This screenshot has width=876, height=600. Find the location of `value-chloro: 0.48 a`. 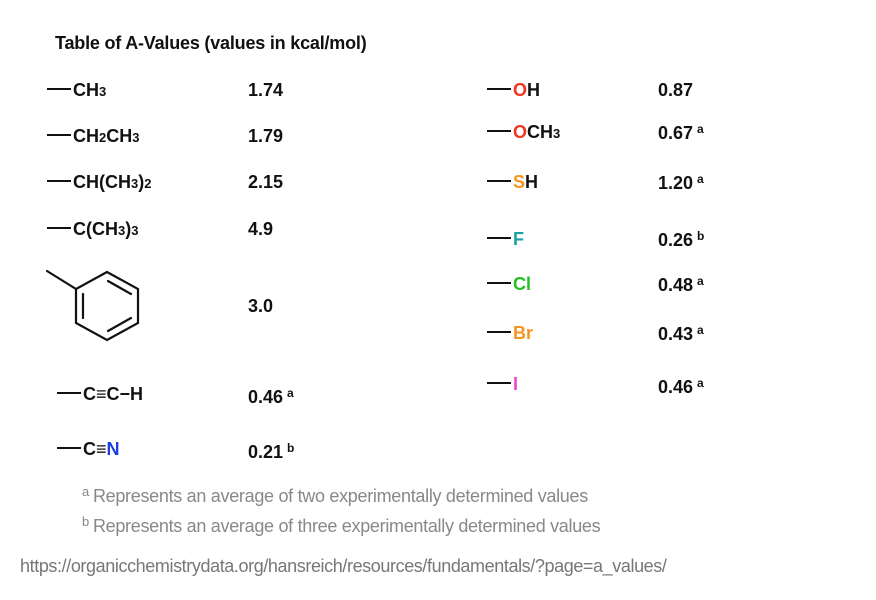

value-chloro: 0.48 a is located at coordinates (681, 284).